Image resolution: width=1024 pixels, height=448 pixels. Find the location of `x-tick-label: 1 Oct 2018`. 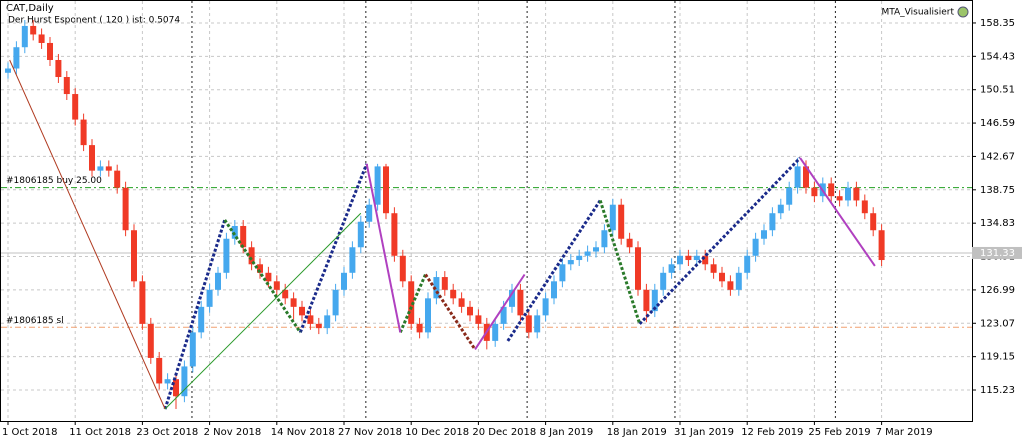

x-tick-label: 1 Oct 2018 is located at coordinates (29, 432).